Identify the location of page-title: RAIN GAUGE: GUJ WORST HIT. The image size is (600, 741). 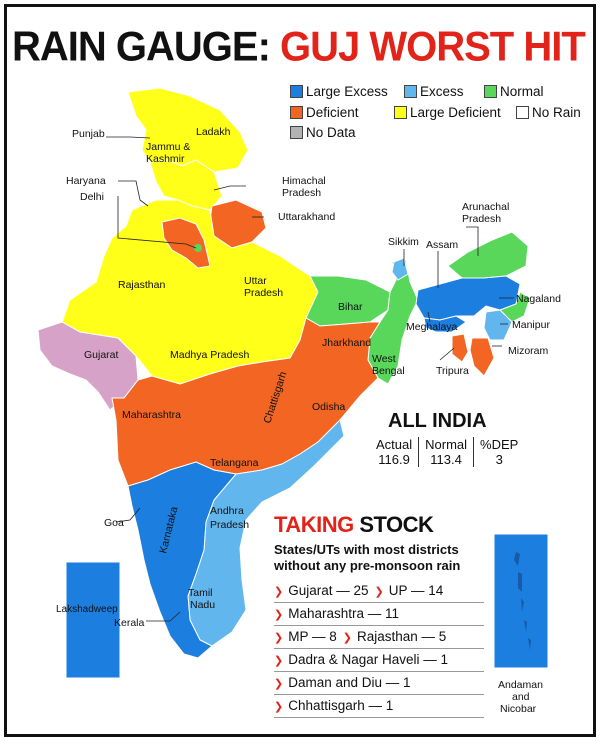
(299, 47).